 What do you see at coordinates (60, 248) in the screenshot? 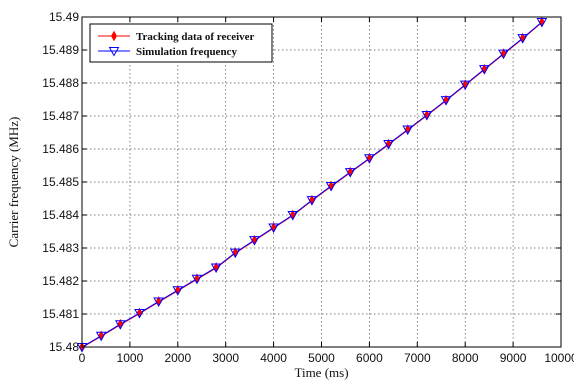
I see `y-tick-label: 15.483` at bounding box center [60, 248].